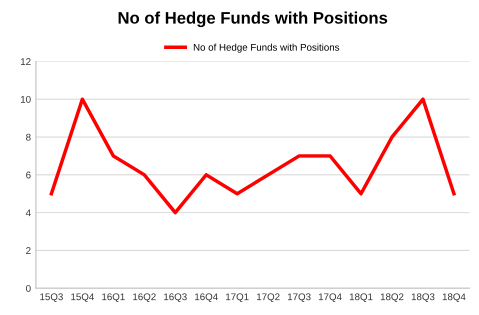 This screenshot has height=315, width=479. I want to click on x-tick-label: 17Q1, so click(237, 297).